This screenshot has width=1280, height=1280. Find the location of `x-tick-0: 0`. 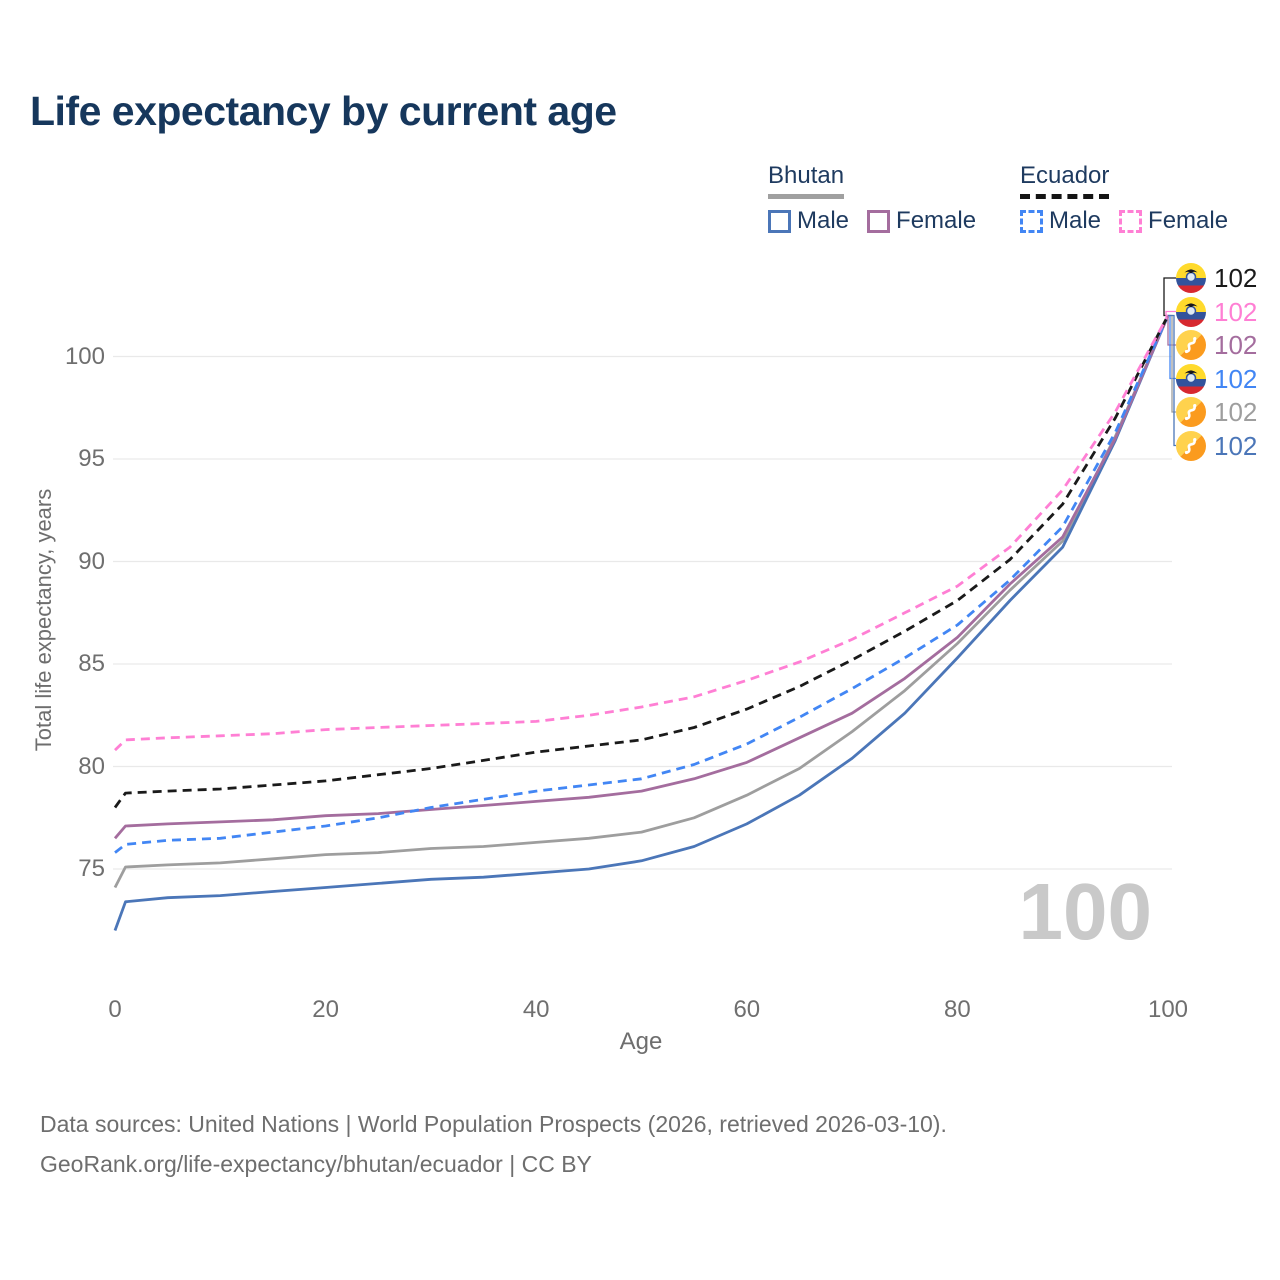

x-tick-0: 0 is located at coordinates (115, 1009).